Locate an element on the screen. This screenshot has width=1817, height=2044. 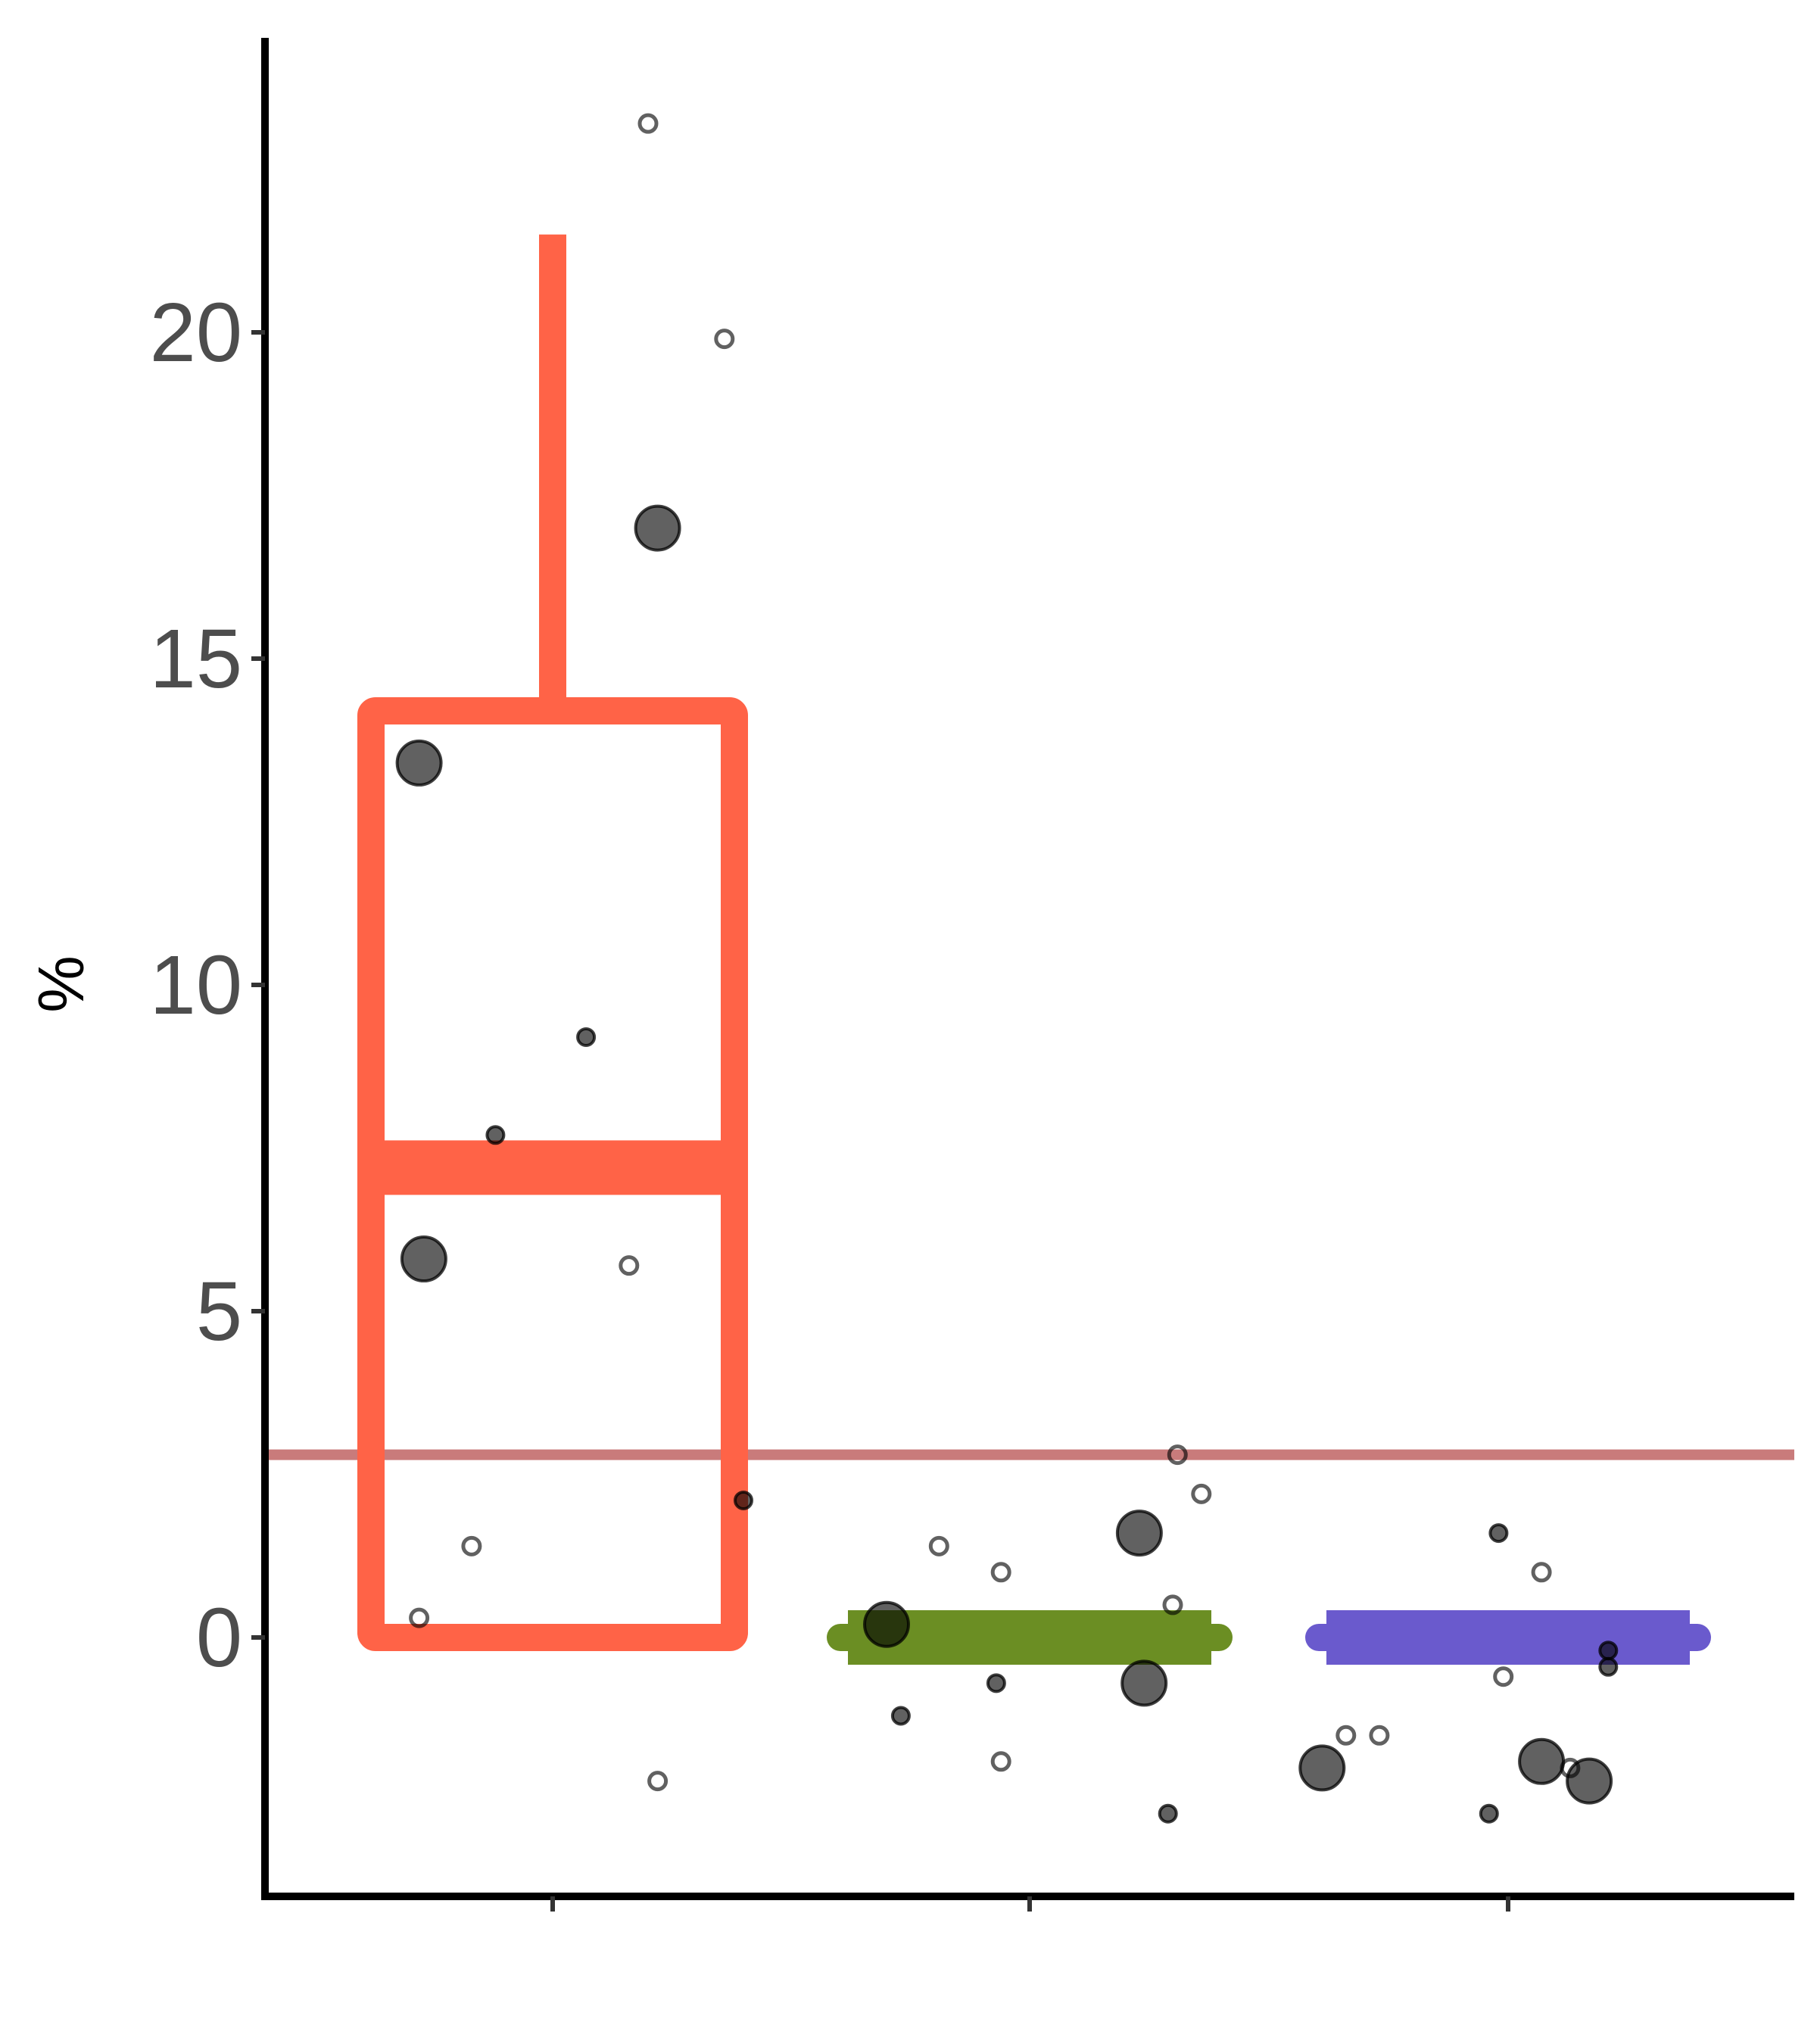
y-tick-label-5: 5 is located at coordinates (219, 1311).